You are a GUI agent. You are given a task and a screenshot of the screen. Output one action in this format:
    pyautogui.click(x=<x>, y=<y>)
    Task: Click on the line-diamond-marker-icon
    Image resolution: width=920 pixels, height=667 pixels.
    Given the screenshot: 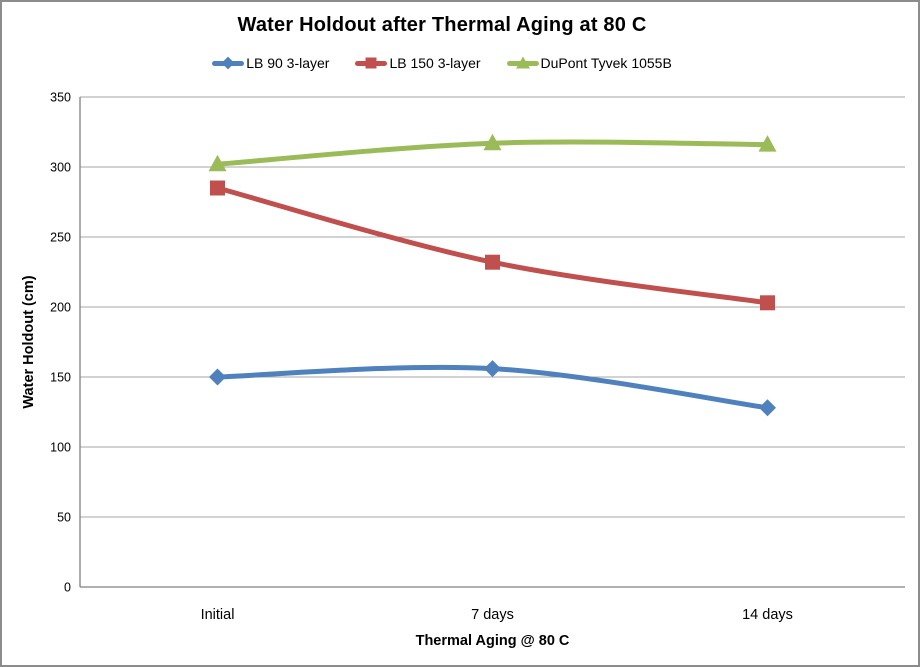 What is the action you would take?
    pyautogui.click(x=228, y=63)
    